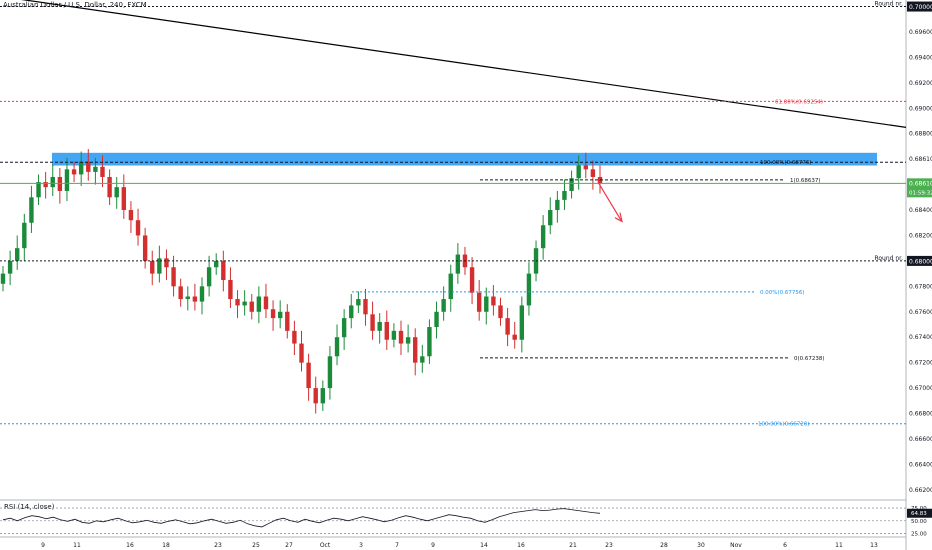 The image size is (932, 550). Describe the element at coordinates (301, 518) in the screenshot. I see `rsi-line` at that location.